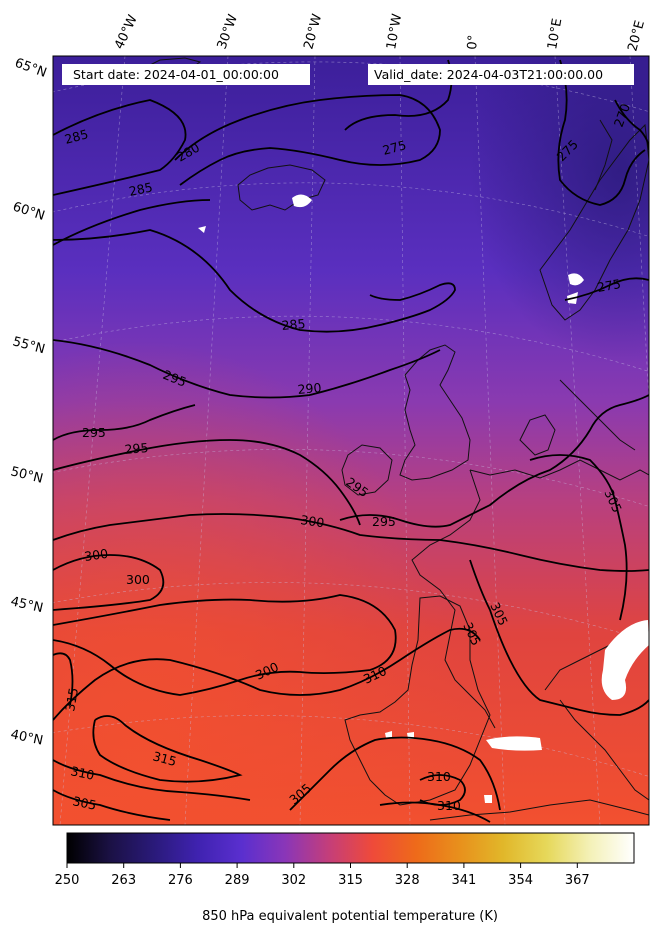  I want to click on valid-date-box, so click(501, 74).